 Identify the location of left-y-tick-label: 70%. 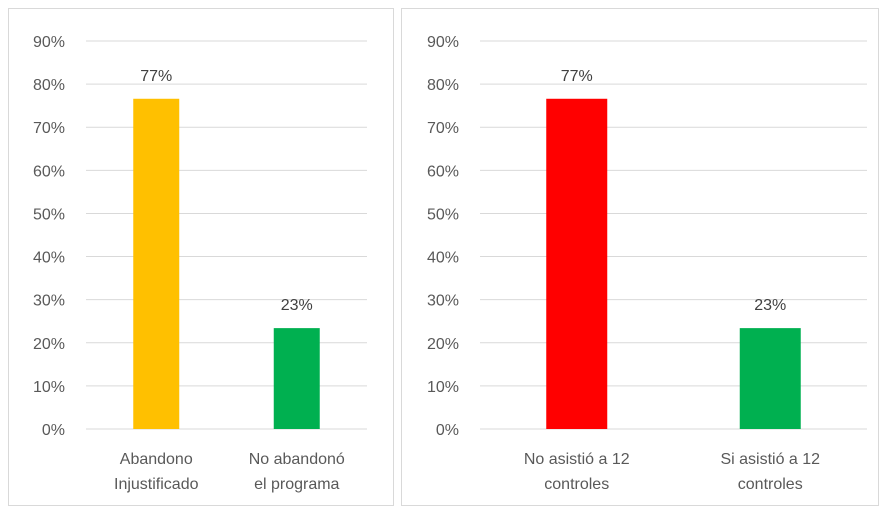
(49, 128).